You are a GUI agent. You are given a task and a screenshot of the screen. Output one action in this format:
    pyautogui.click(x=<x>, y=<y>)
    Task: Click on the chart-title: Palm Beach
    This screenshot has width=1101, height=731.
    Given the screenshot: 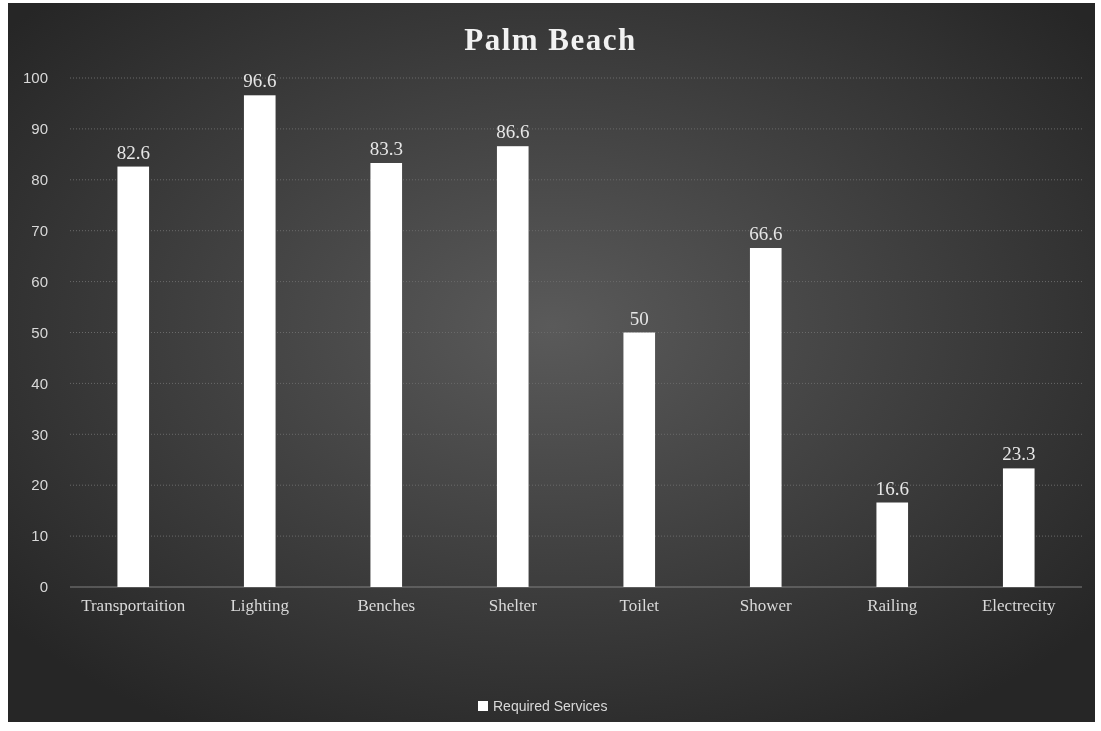 What is the action you would take?
    pyautogui.click(x=550, y=39)
    